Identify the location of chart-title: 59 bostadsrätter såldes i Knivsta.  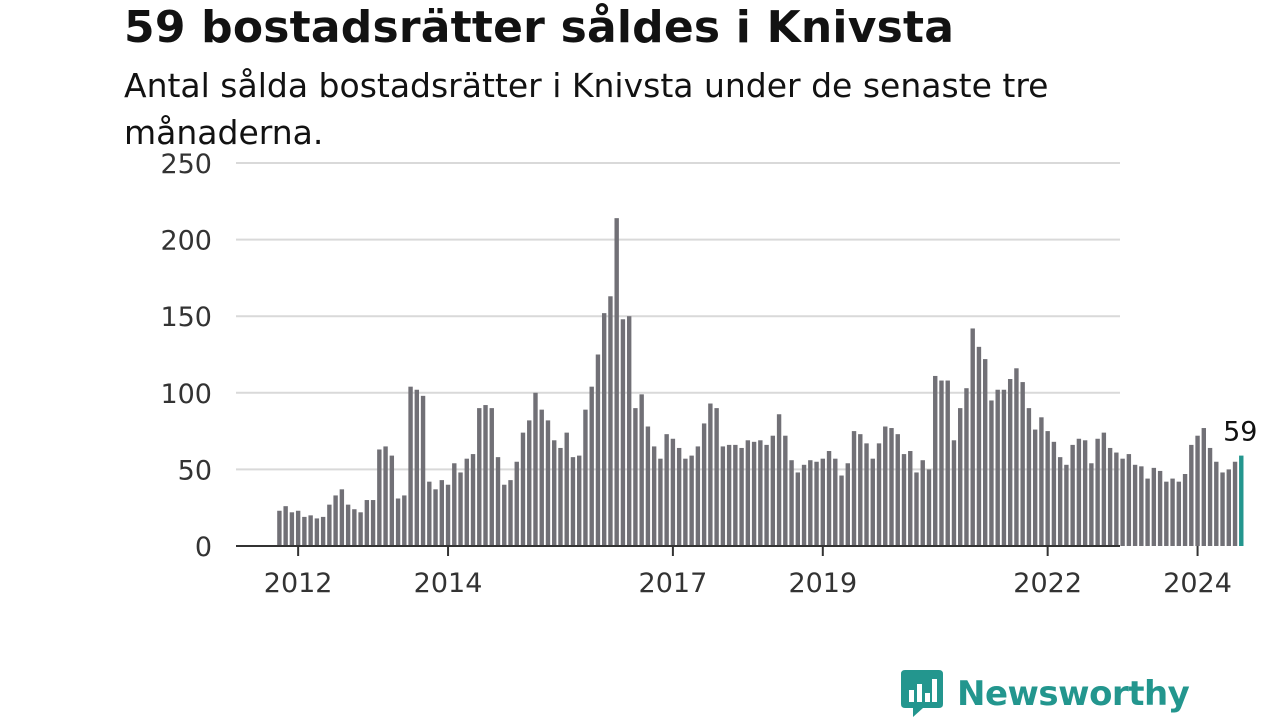
(539, 27).